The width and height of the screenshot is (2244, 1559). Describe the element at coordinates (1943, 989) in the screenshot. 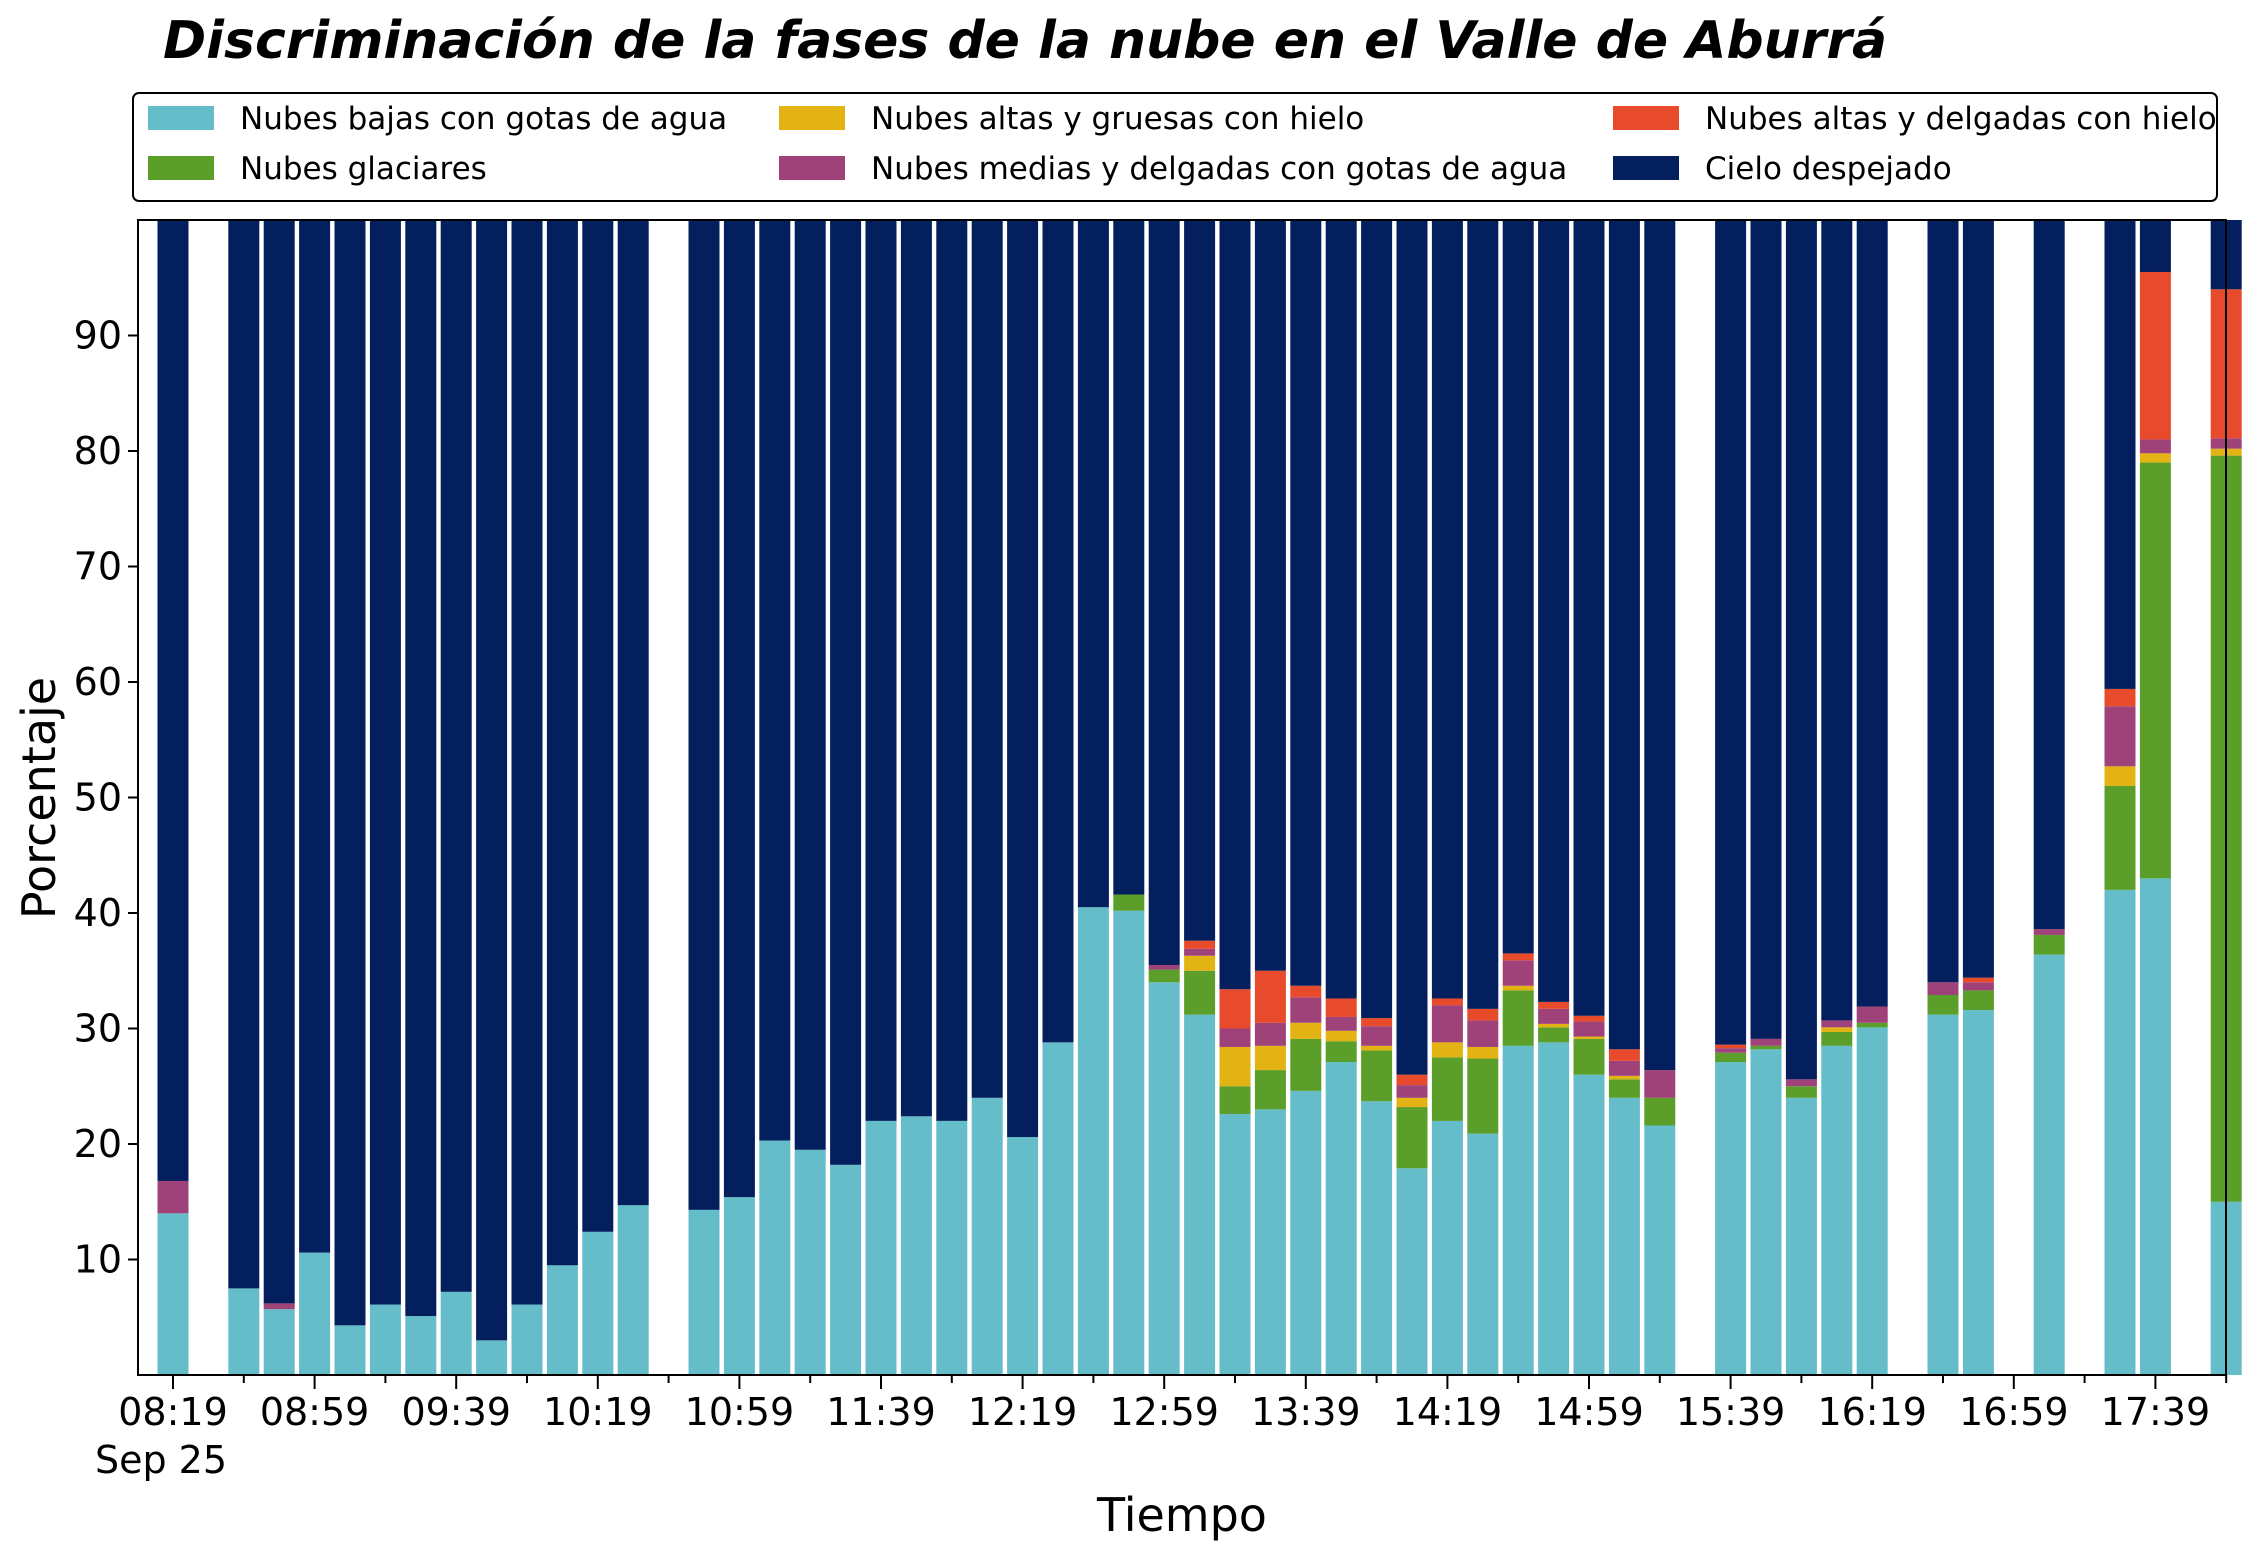

I see `bar-segment-1639-s3` at that location.